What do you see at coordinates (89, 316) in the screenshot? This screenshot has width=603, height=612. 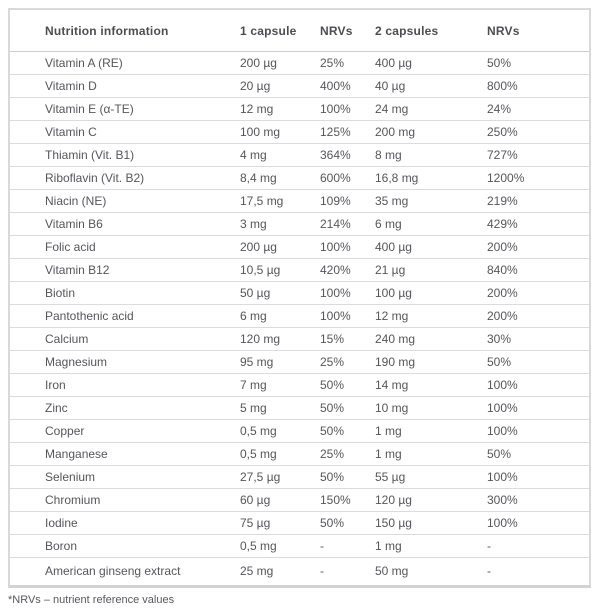 I see `cell-nutrient-name: Pantothenic acid` at bounding box center [89, 316].